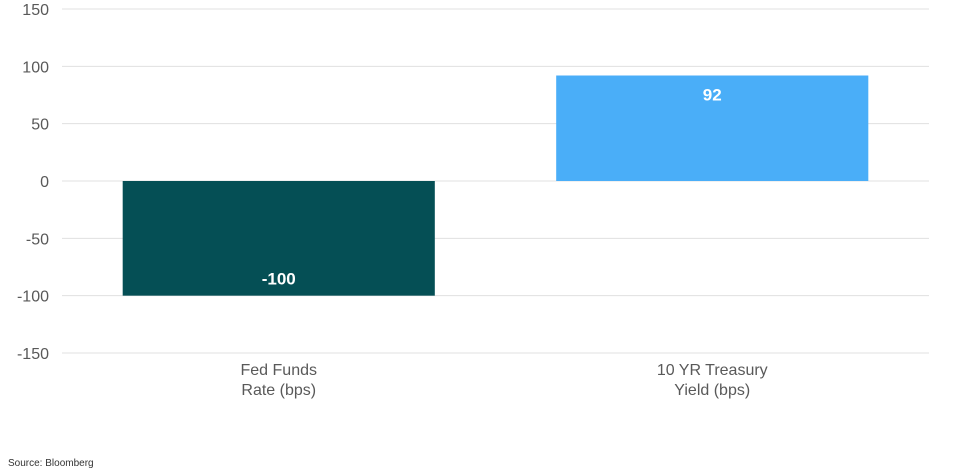  What do you see at coordinates (33, 297) in the screenshot?
I see `y-tick-label: -100` at bounding box center [33, 297].